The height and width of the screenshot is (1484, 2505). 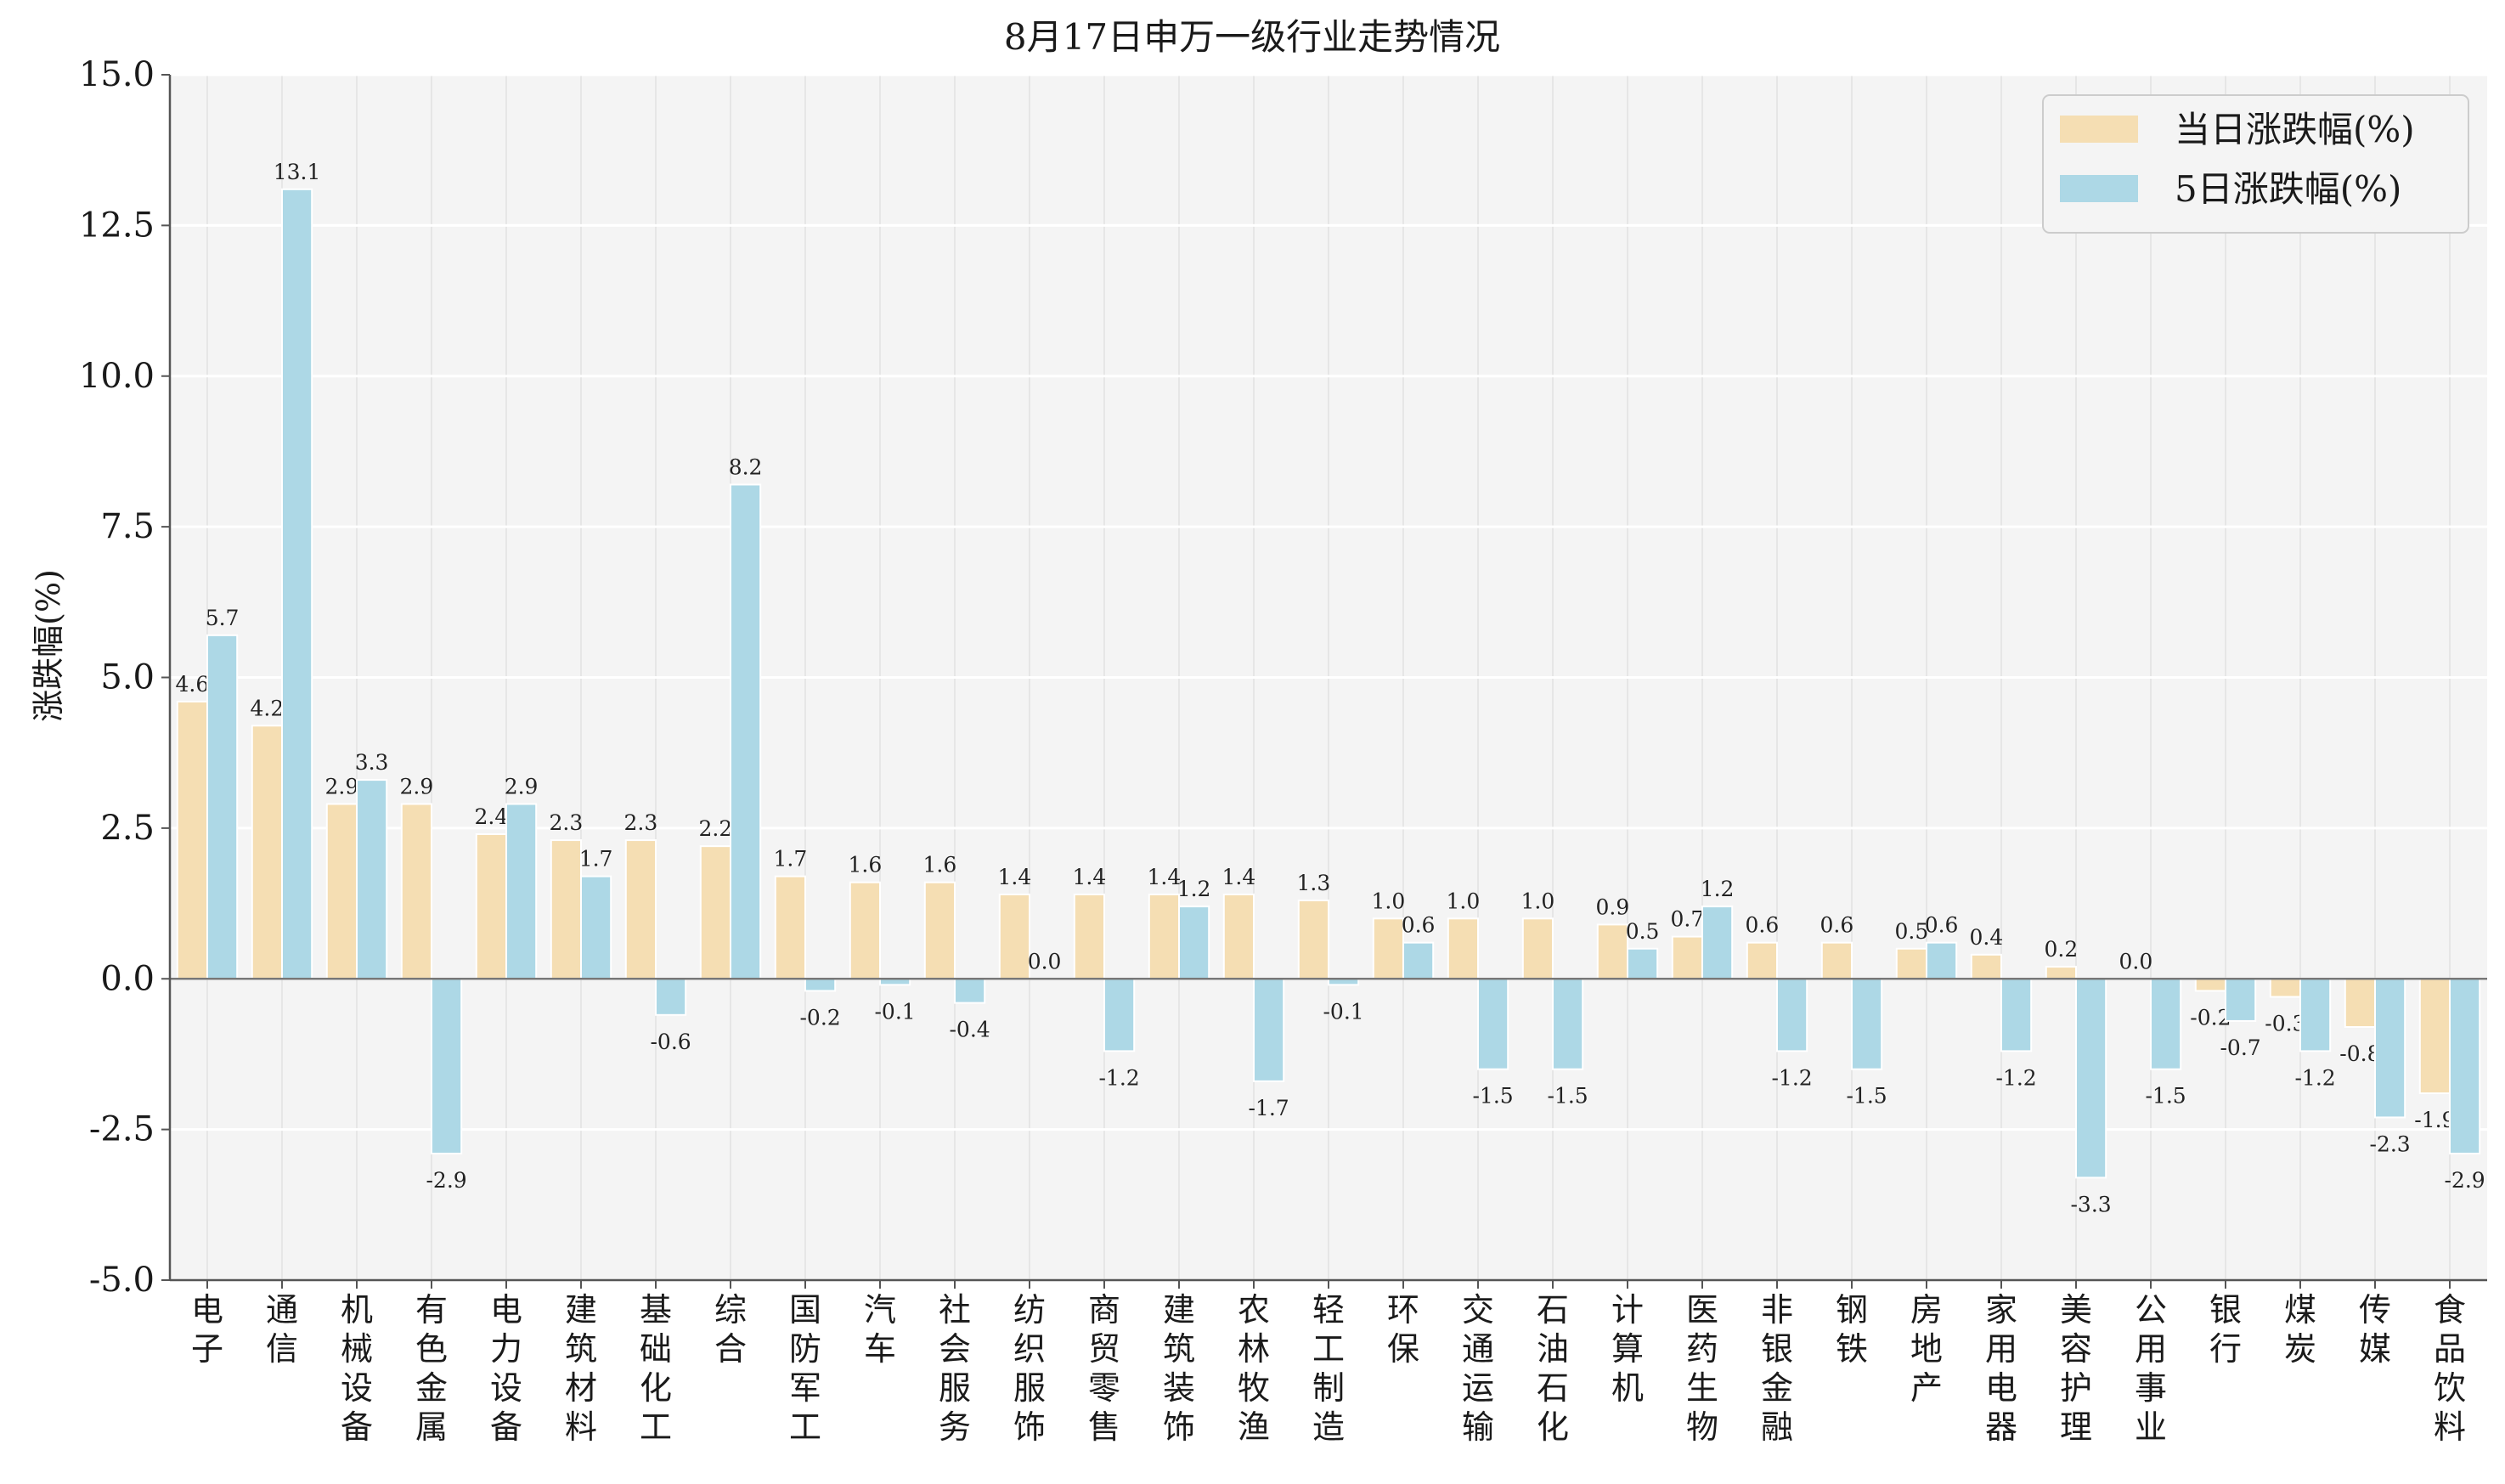 I want to click on data-label-daily: 4.2, so click(x=268, y=708).